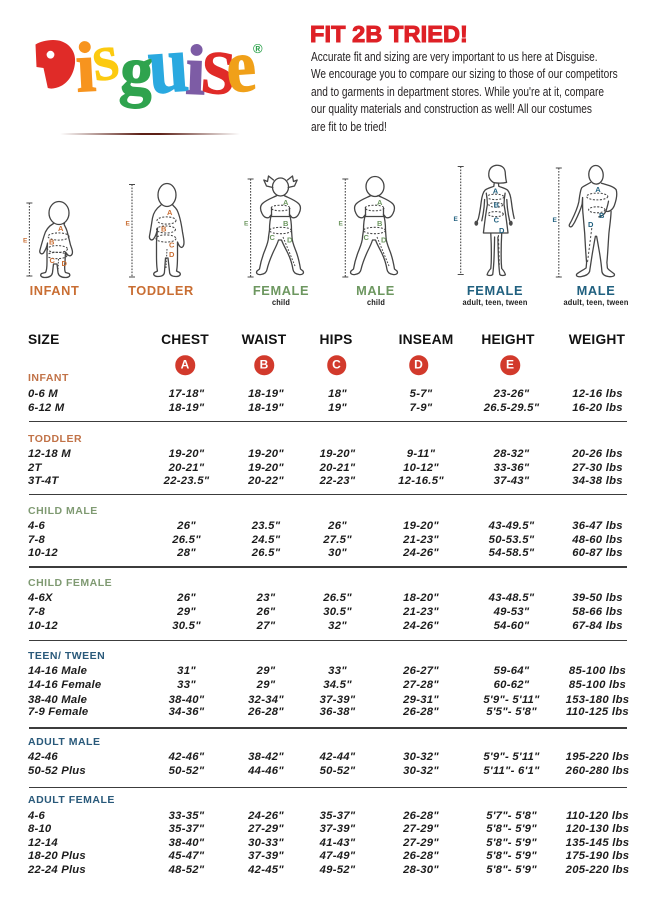  I want to click on svg-text: g, so click(137, 73).